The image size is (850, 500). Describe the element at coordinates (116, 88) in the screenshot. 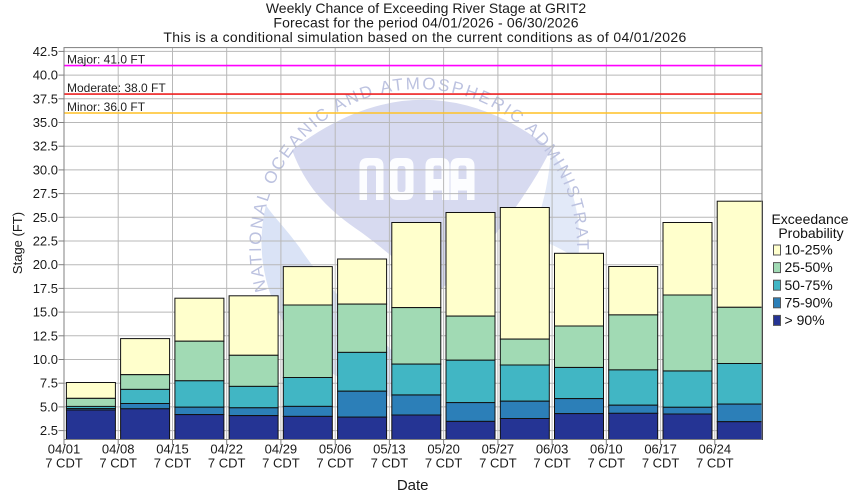

I see `svg-text: Moderate: 38.0 FT` at that location.